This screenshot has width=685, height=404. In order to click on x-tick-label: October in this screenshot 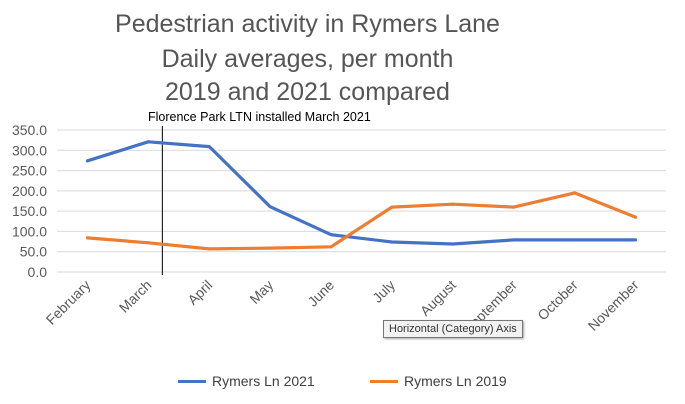, I will do `click(557, 300)`.